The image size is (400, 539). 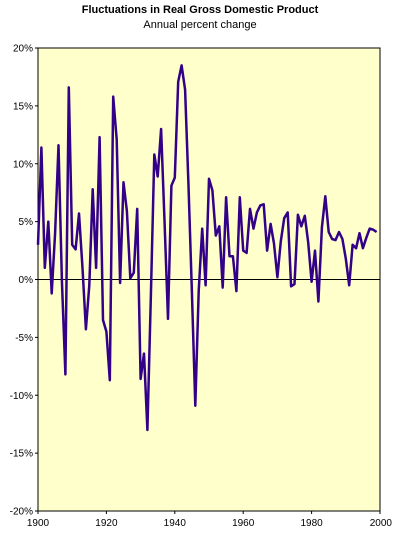 I want to click on y-tick-label: 0%, so click(x=26, y=280).